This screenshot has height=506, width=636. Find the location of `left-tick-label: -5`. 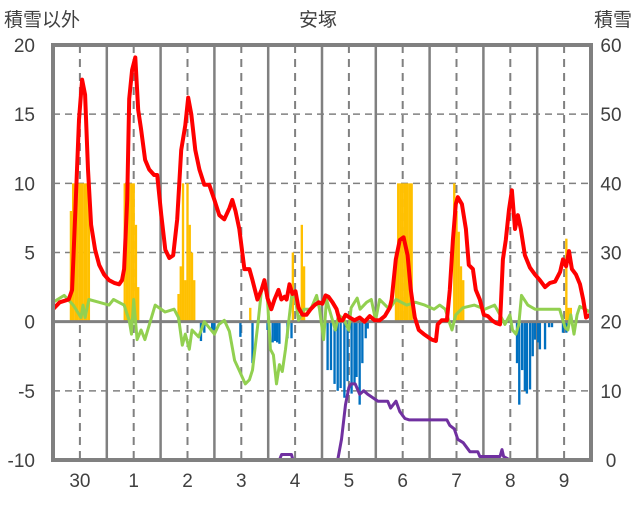

left-tick-label: -5 is located at coordinates (26, 392).